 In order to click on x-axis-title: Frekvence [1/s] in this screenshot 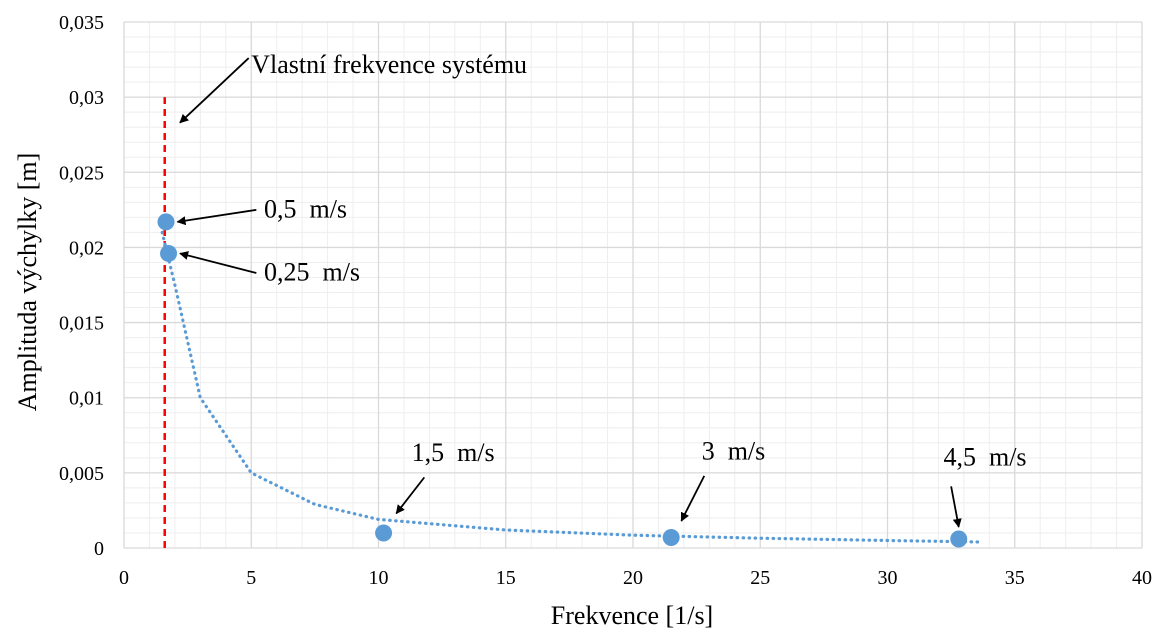, I will do `click(632, 615)`.